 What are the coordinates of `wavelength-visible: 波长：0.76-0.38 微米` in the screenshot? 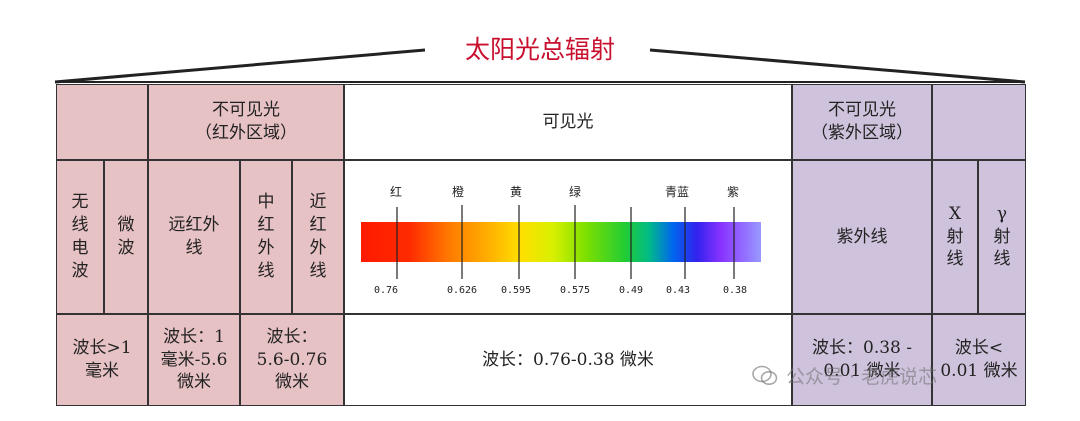 It's located at (568, 360).